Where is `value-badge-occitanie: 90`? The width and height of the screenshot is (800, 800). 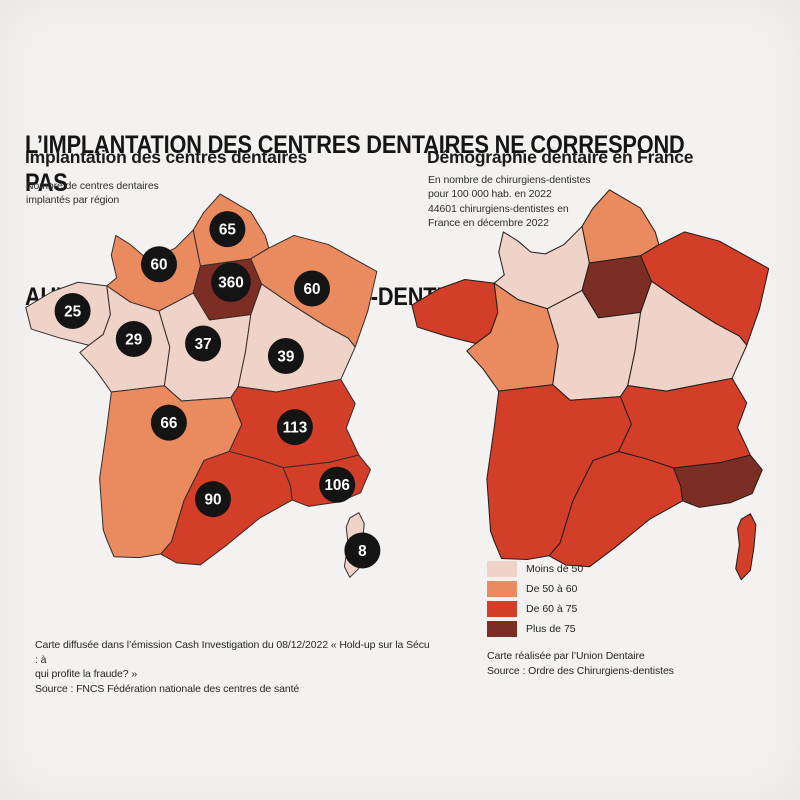
value-badge-occitanie: 90 is located at coordinates (213, 499).